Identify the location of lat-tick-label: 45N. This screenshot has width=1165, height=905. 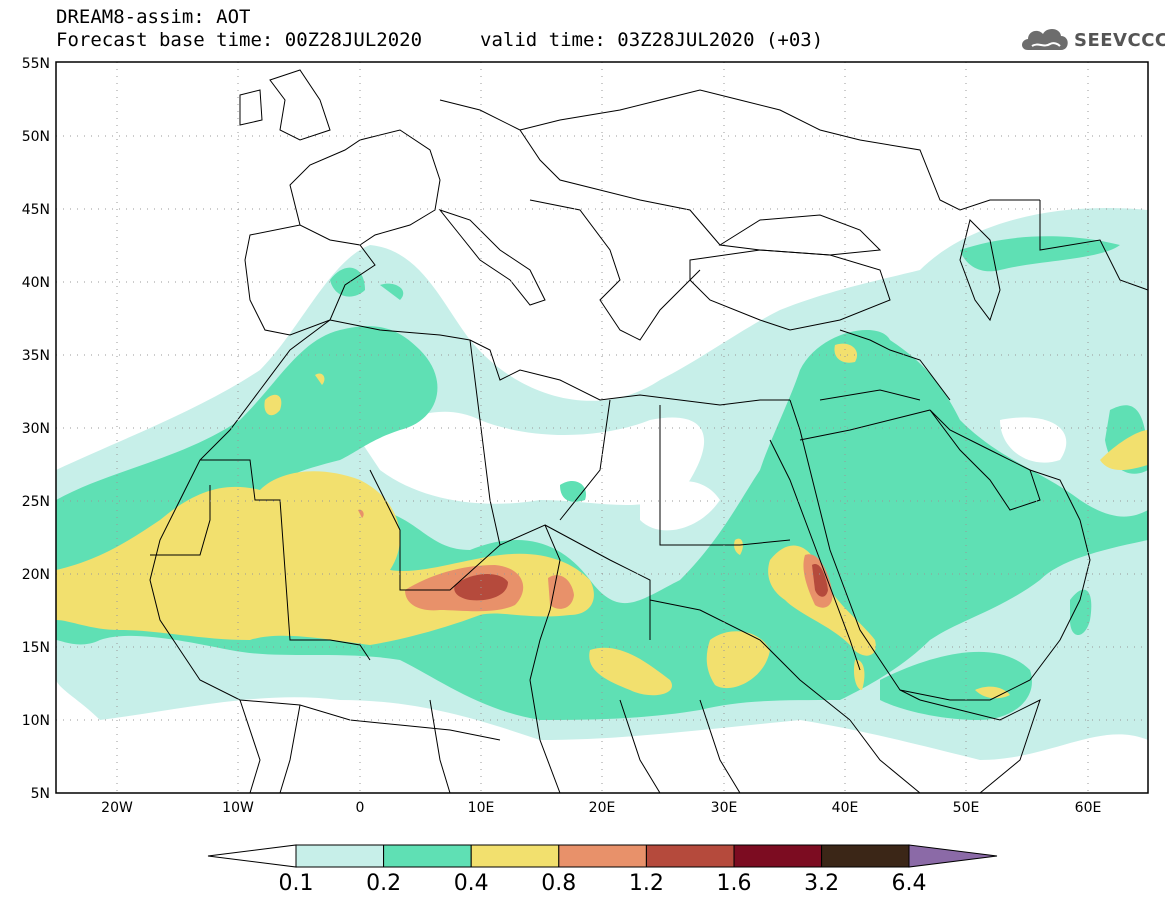
(36, 210).